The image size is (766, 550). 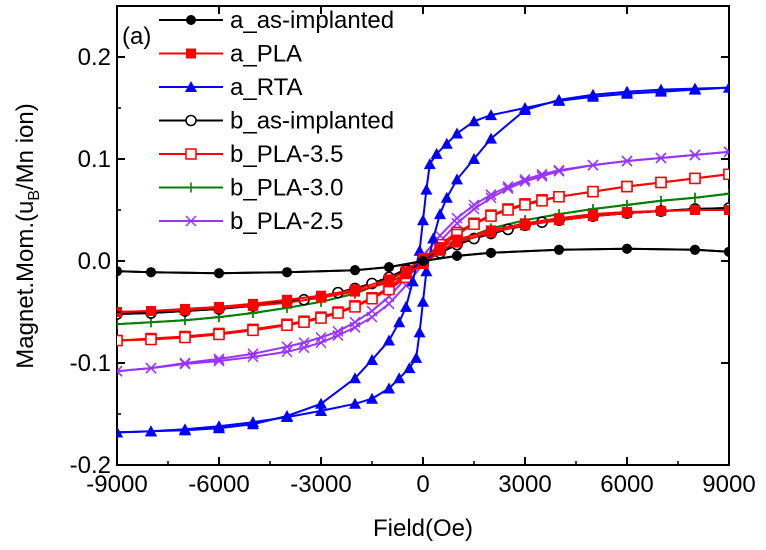 I want to click on legend-label: b_PLA-3.0, so click(x=286, y=188).